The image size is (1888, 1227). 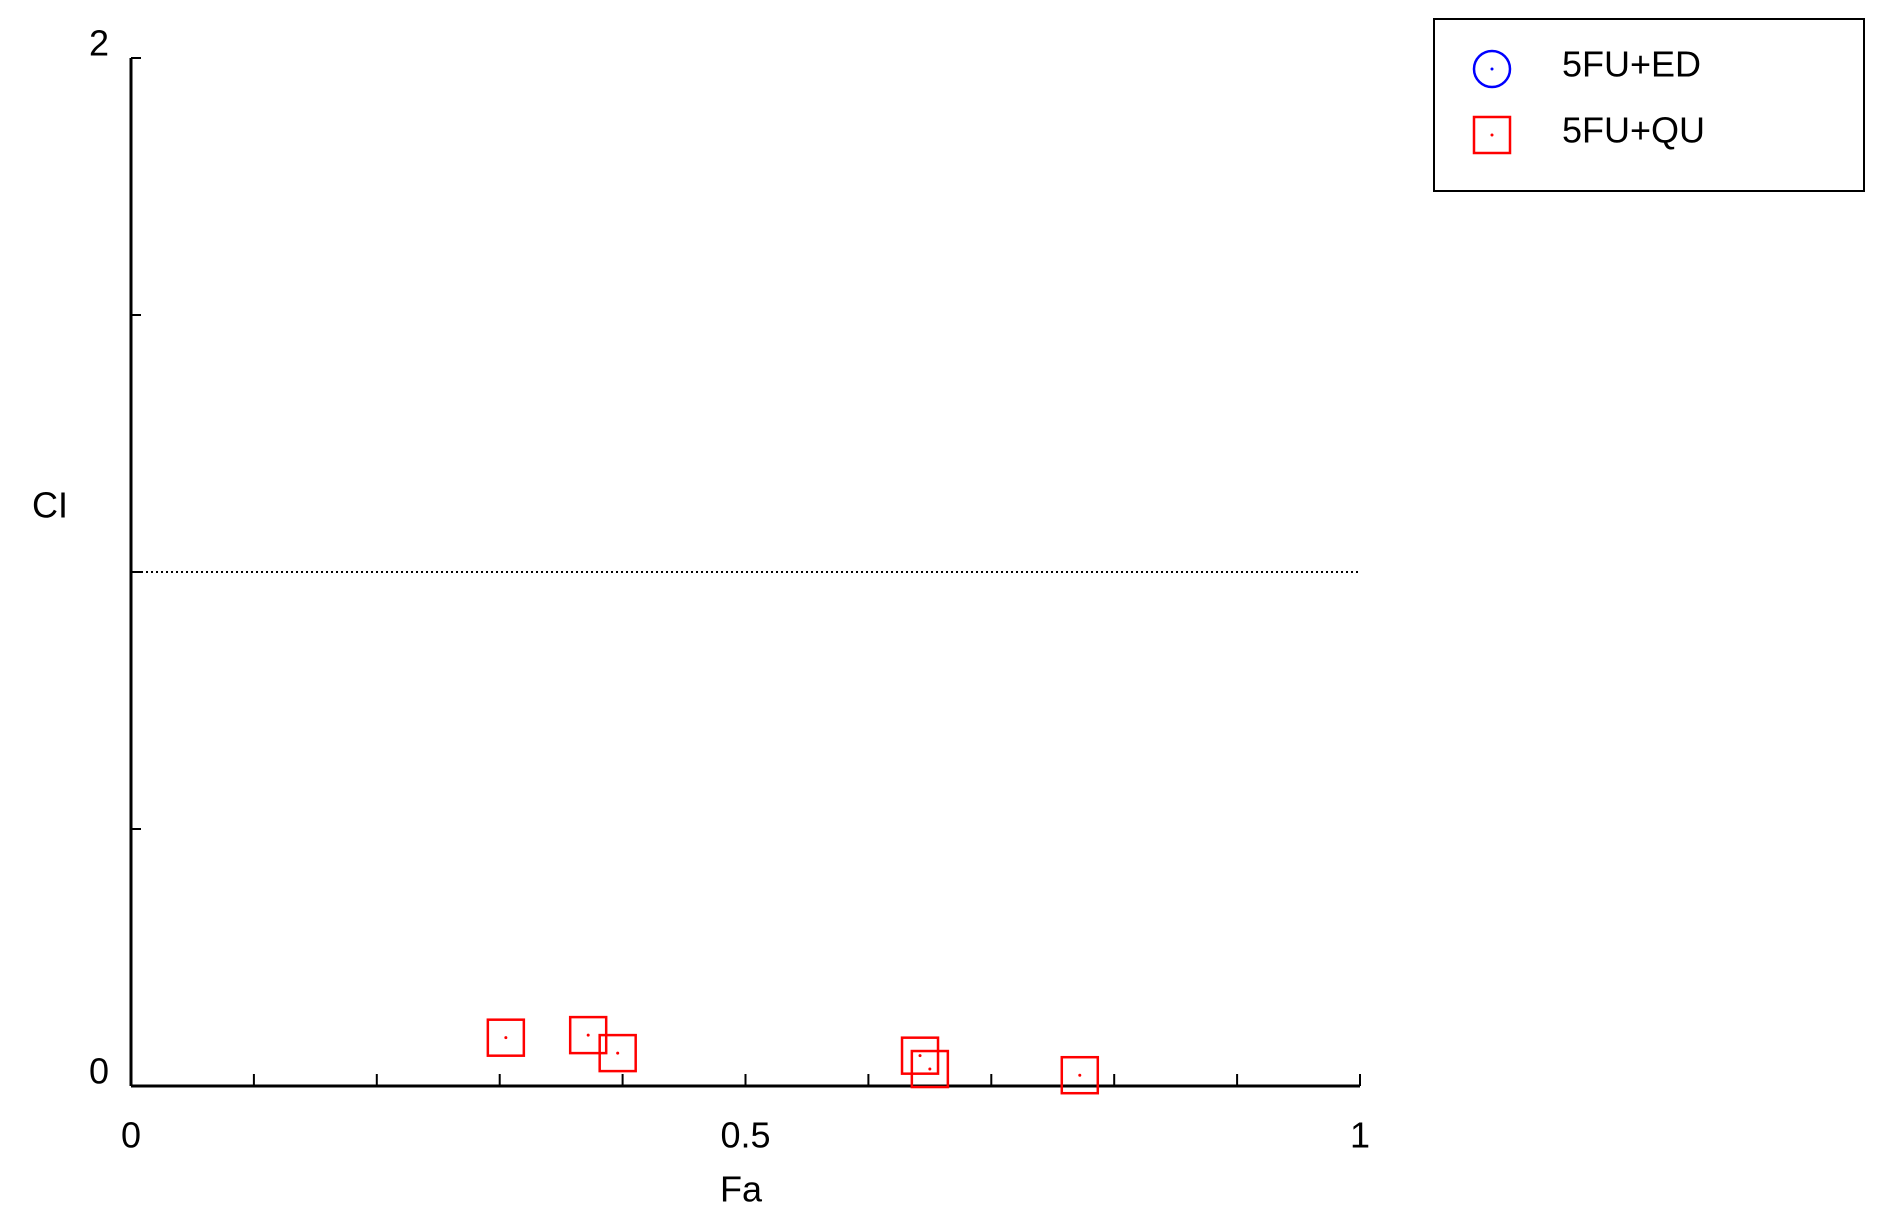 I want to click on x-tick-label: 0.5, so click(x=745, y=1135).